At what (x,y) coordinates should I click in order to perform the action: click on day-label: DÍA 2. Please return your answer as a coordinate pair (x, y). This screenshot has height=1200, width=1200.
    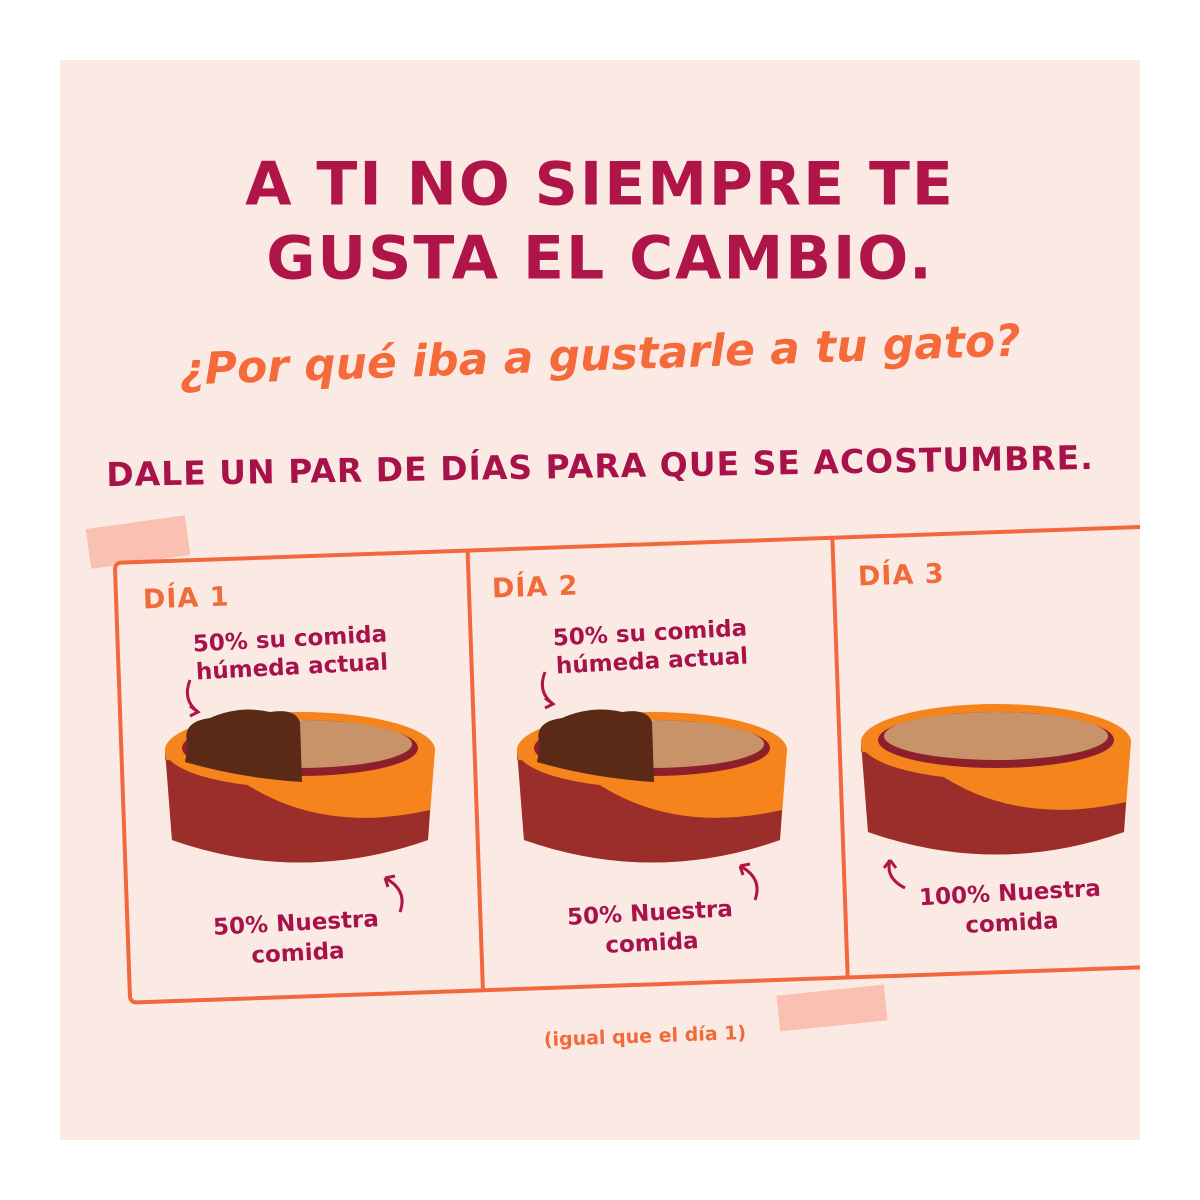
    Looking at the image, I should click on (535, 586).